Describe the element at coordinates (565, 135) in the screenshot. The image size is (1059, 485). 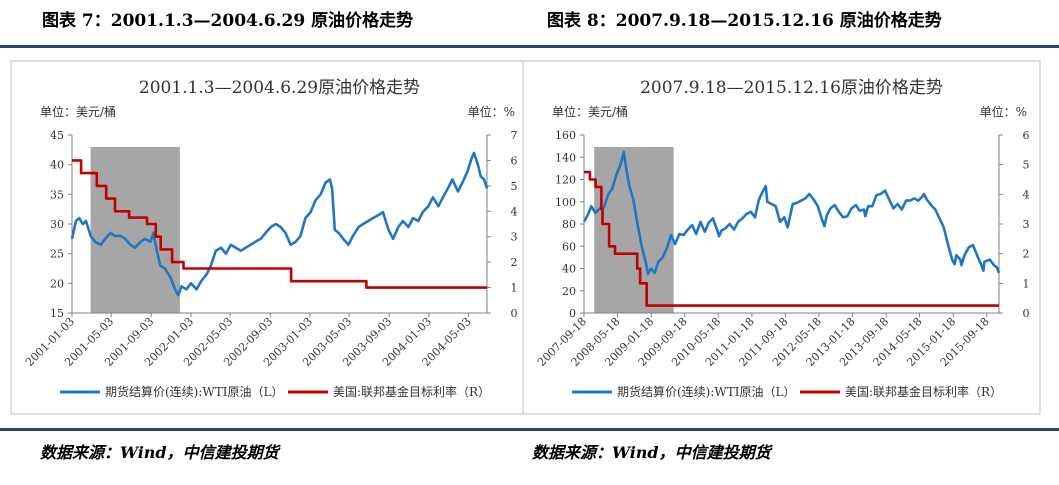
I see `y-tick-label-left: 160` at that location.